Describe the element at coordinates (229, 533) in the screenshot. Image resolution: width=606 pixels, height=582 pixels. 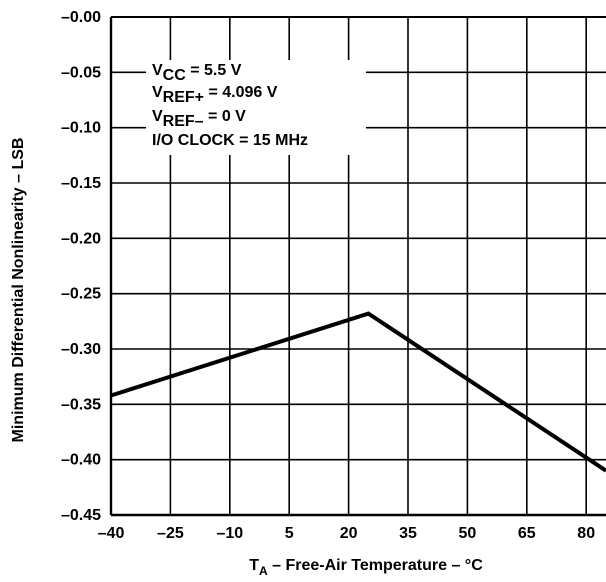
I see `x-tick-label: –10` at that location.